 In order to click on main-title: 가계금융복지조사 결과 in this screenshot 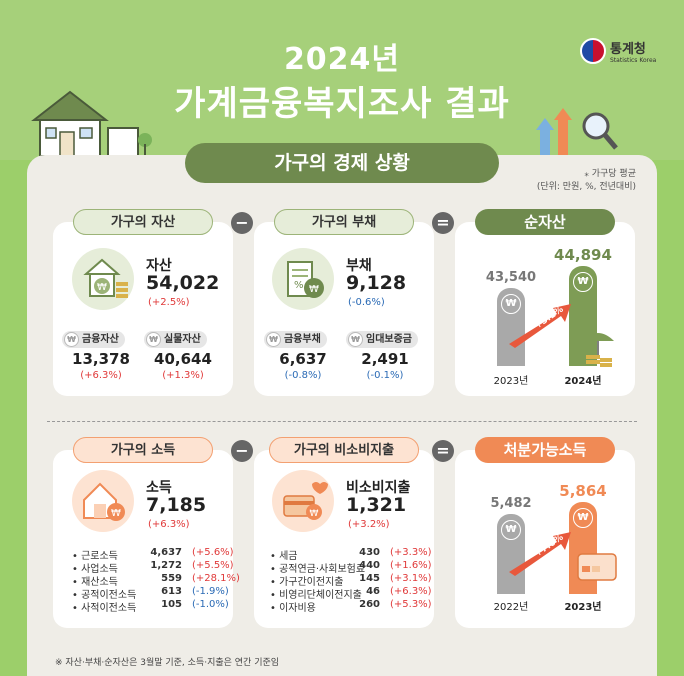, I will do `click(342, 104)`.